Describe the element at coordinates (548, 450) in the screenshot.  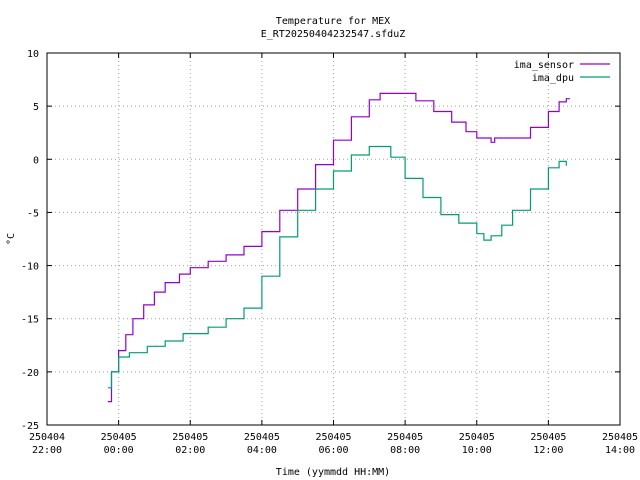
I see `x-tick-time-label: 12:00` at that location.